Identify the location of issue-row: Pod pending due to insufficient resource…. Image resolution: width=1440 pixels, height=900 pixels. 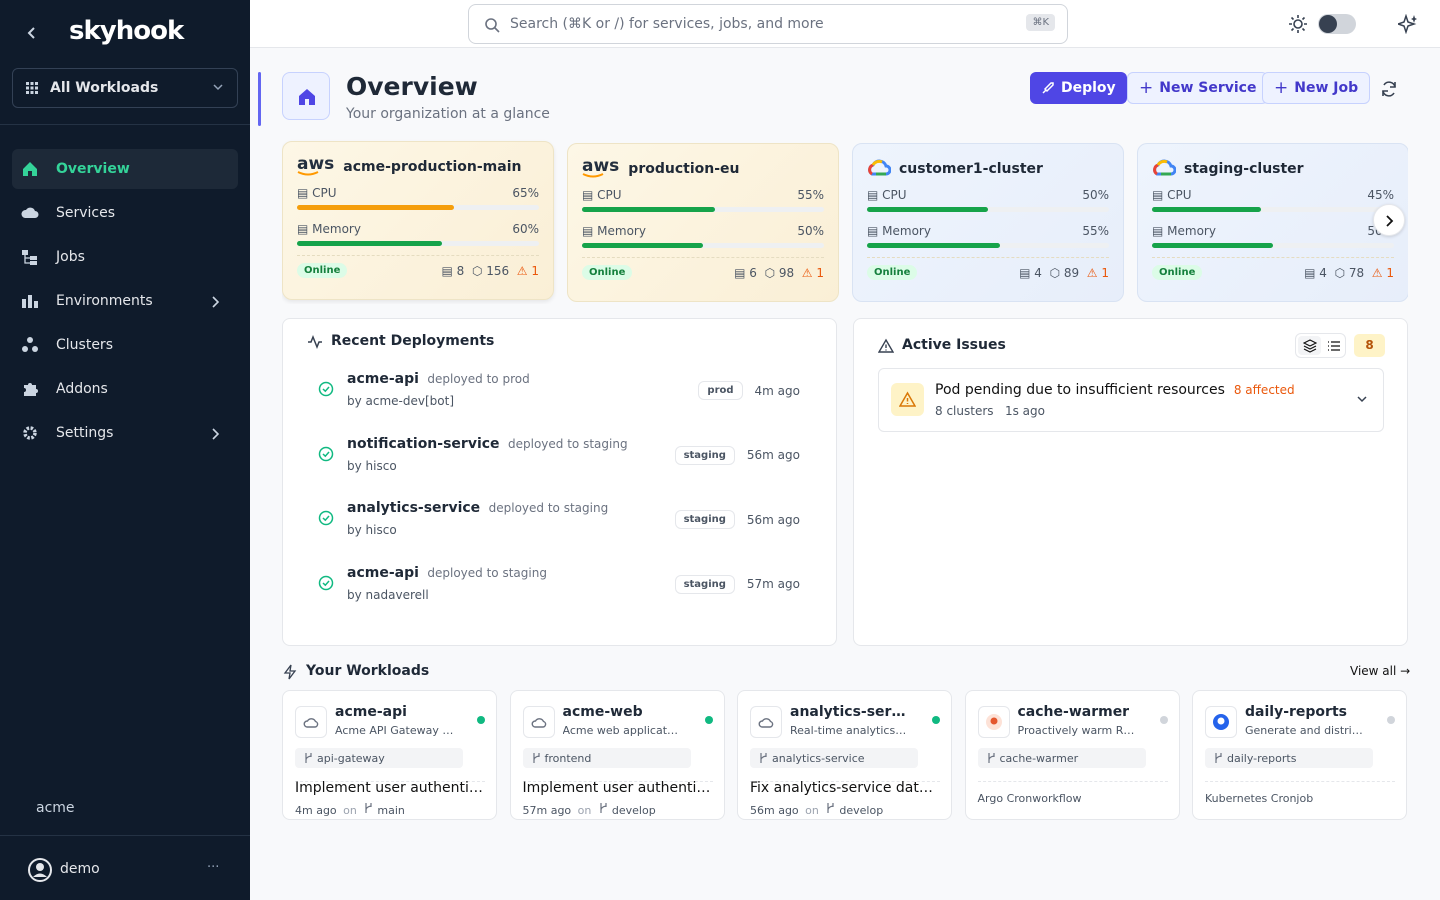
(1131, 400).